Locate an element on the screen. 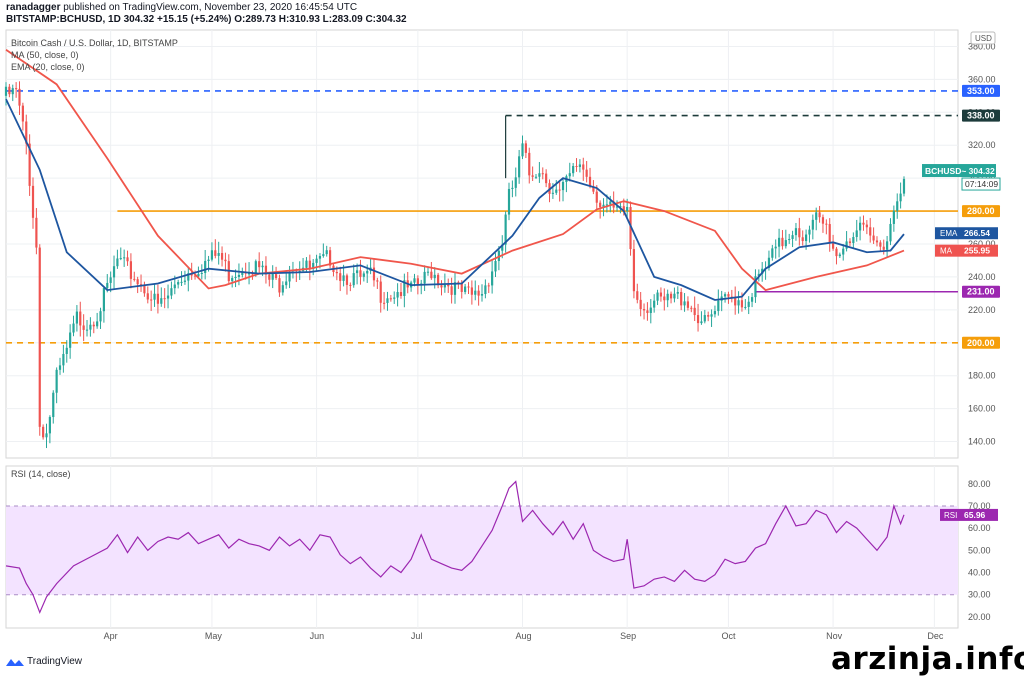 This screenshot has height=679, width=1024. level-tag-280.00 is located at coordinates (981, 211).